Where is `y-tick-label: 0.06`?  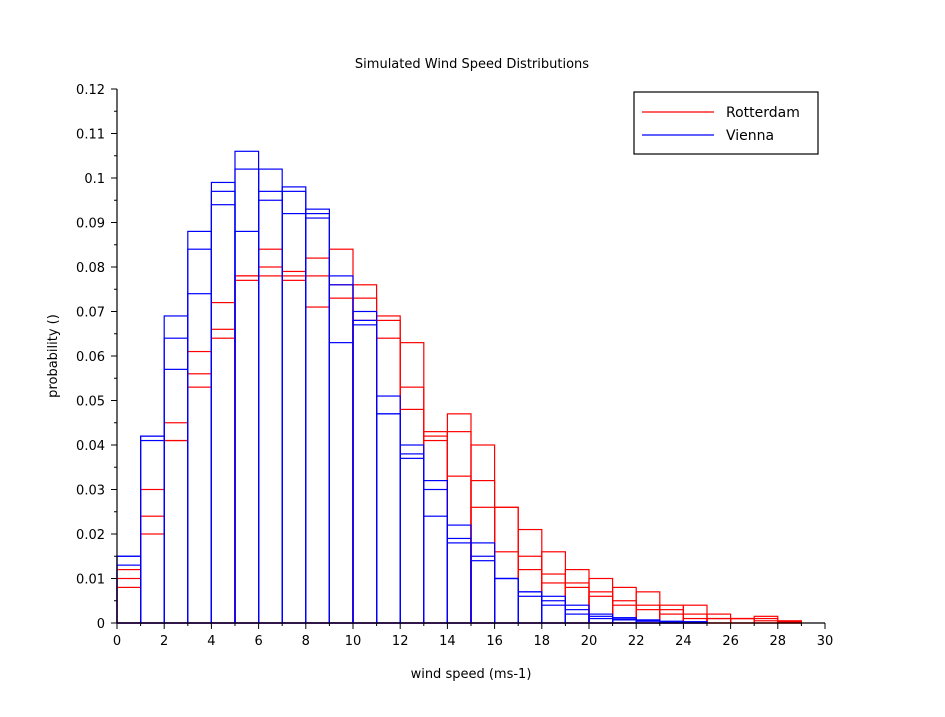
y-tick-label: 0.06 is located at coordinates (90, 357).